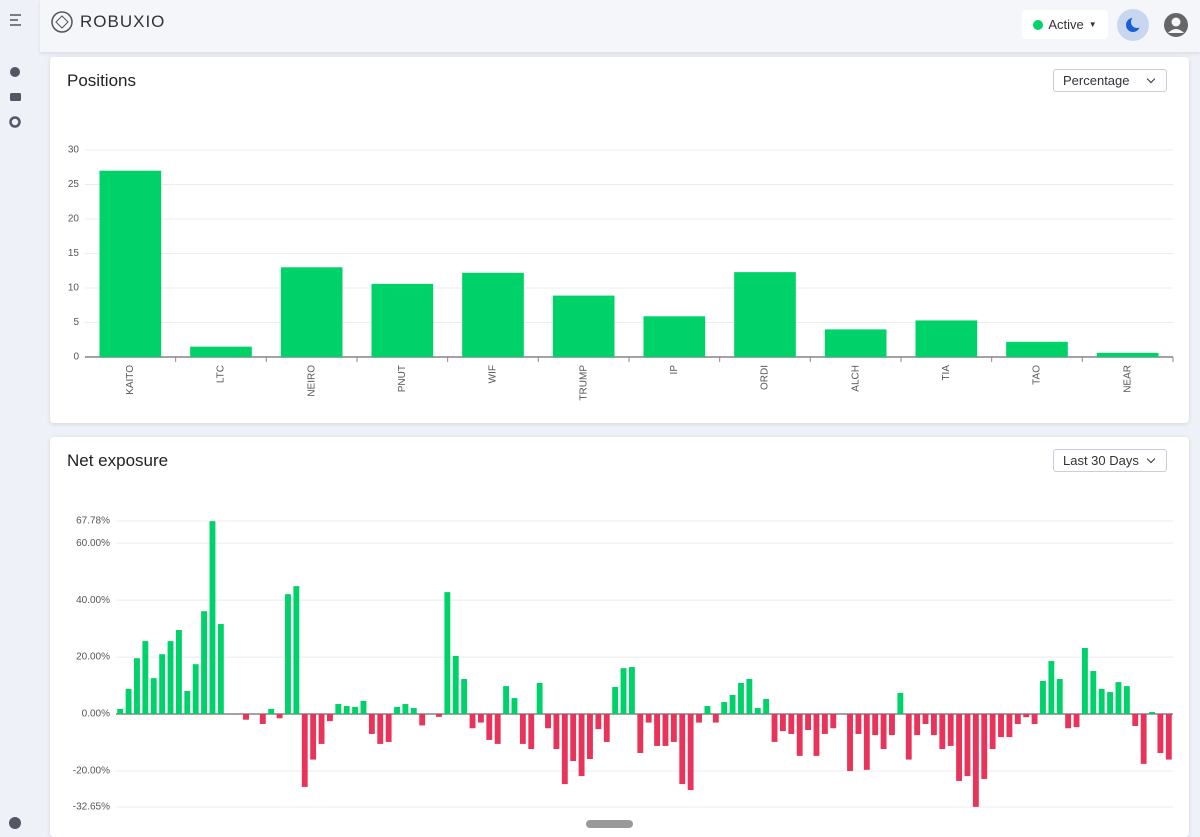 This screenshot has height=837, width=1200. What do you see at coordinates (1176, 25) in the screenshot?
I see `user-icon` at bounding box center [1176, 25].